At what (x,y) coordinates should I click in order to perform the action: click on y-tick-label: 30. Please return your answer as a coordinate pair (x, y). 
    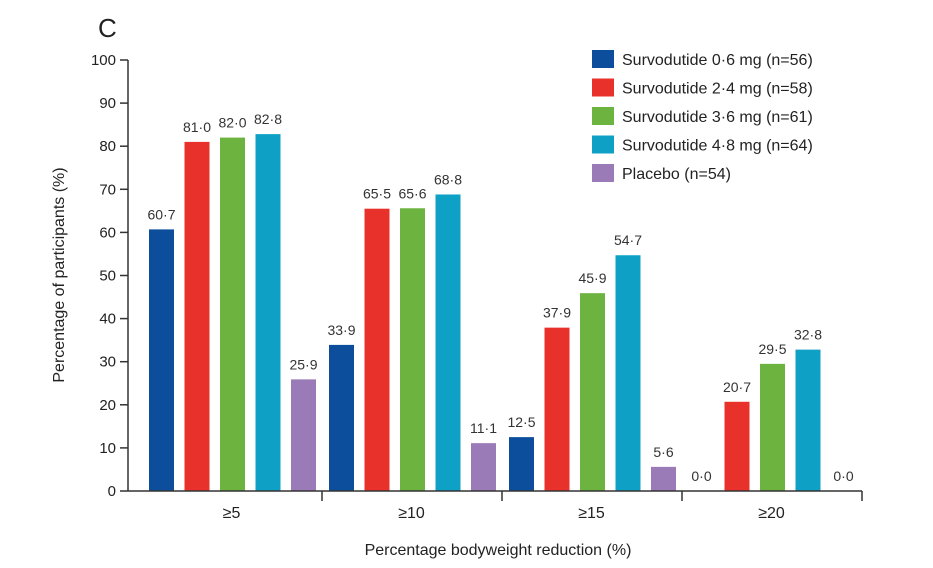
    Looking at the image, I should click on (107, 362).